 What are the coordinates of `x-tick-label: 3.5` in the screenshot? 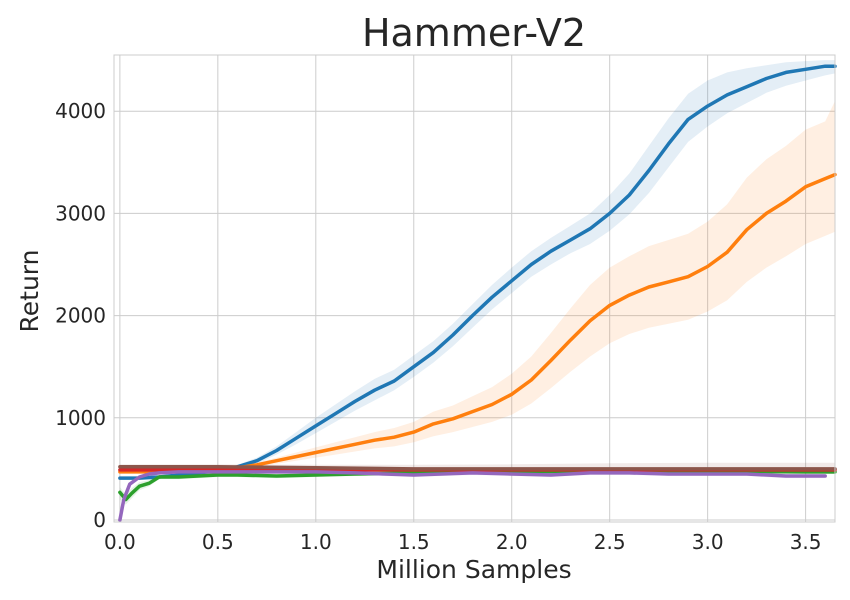 It's located at (806, 542).